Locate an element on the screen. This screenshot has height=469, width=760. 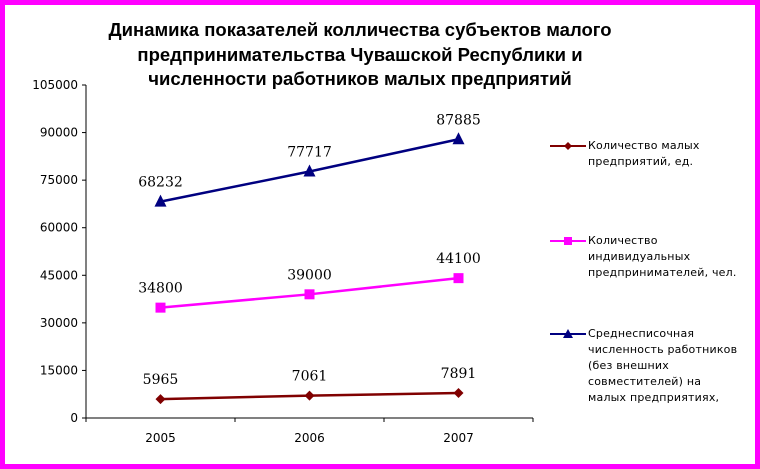
y-tick-label: 0 is located at coordinates (74, 418).